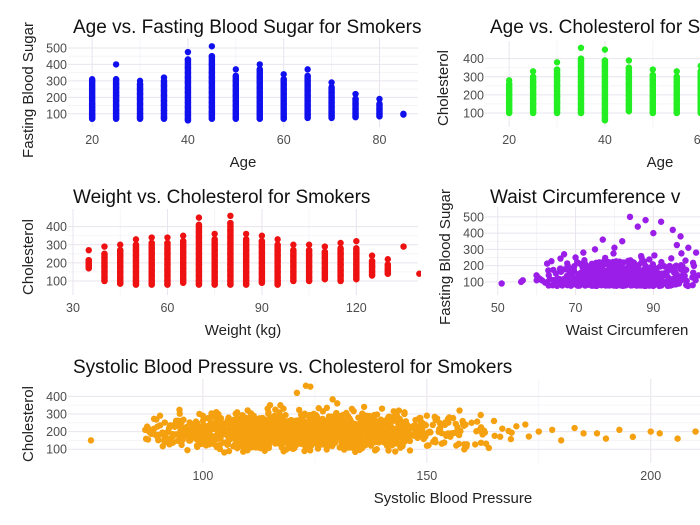  Describe the element at coordinates (56, 281) in the screenshot. I see `y-tick-label: 100` at that location.